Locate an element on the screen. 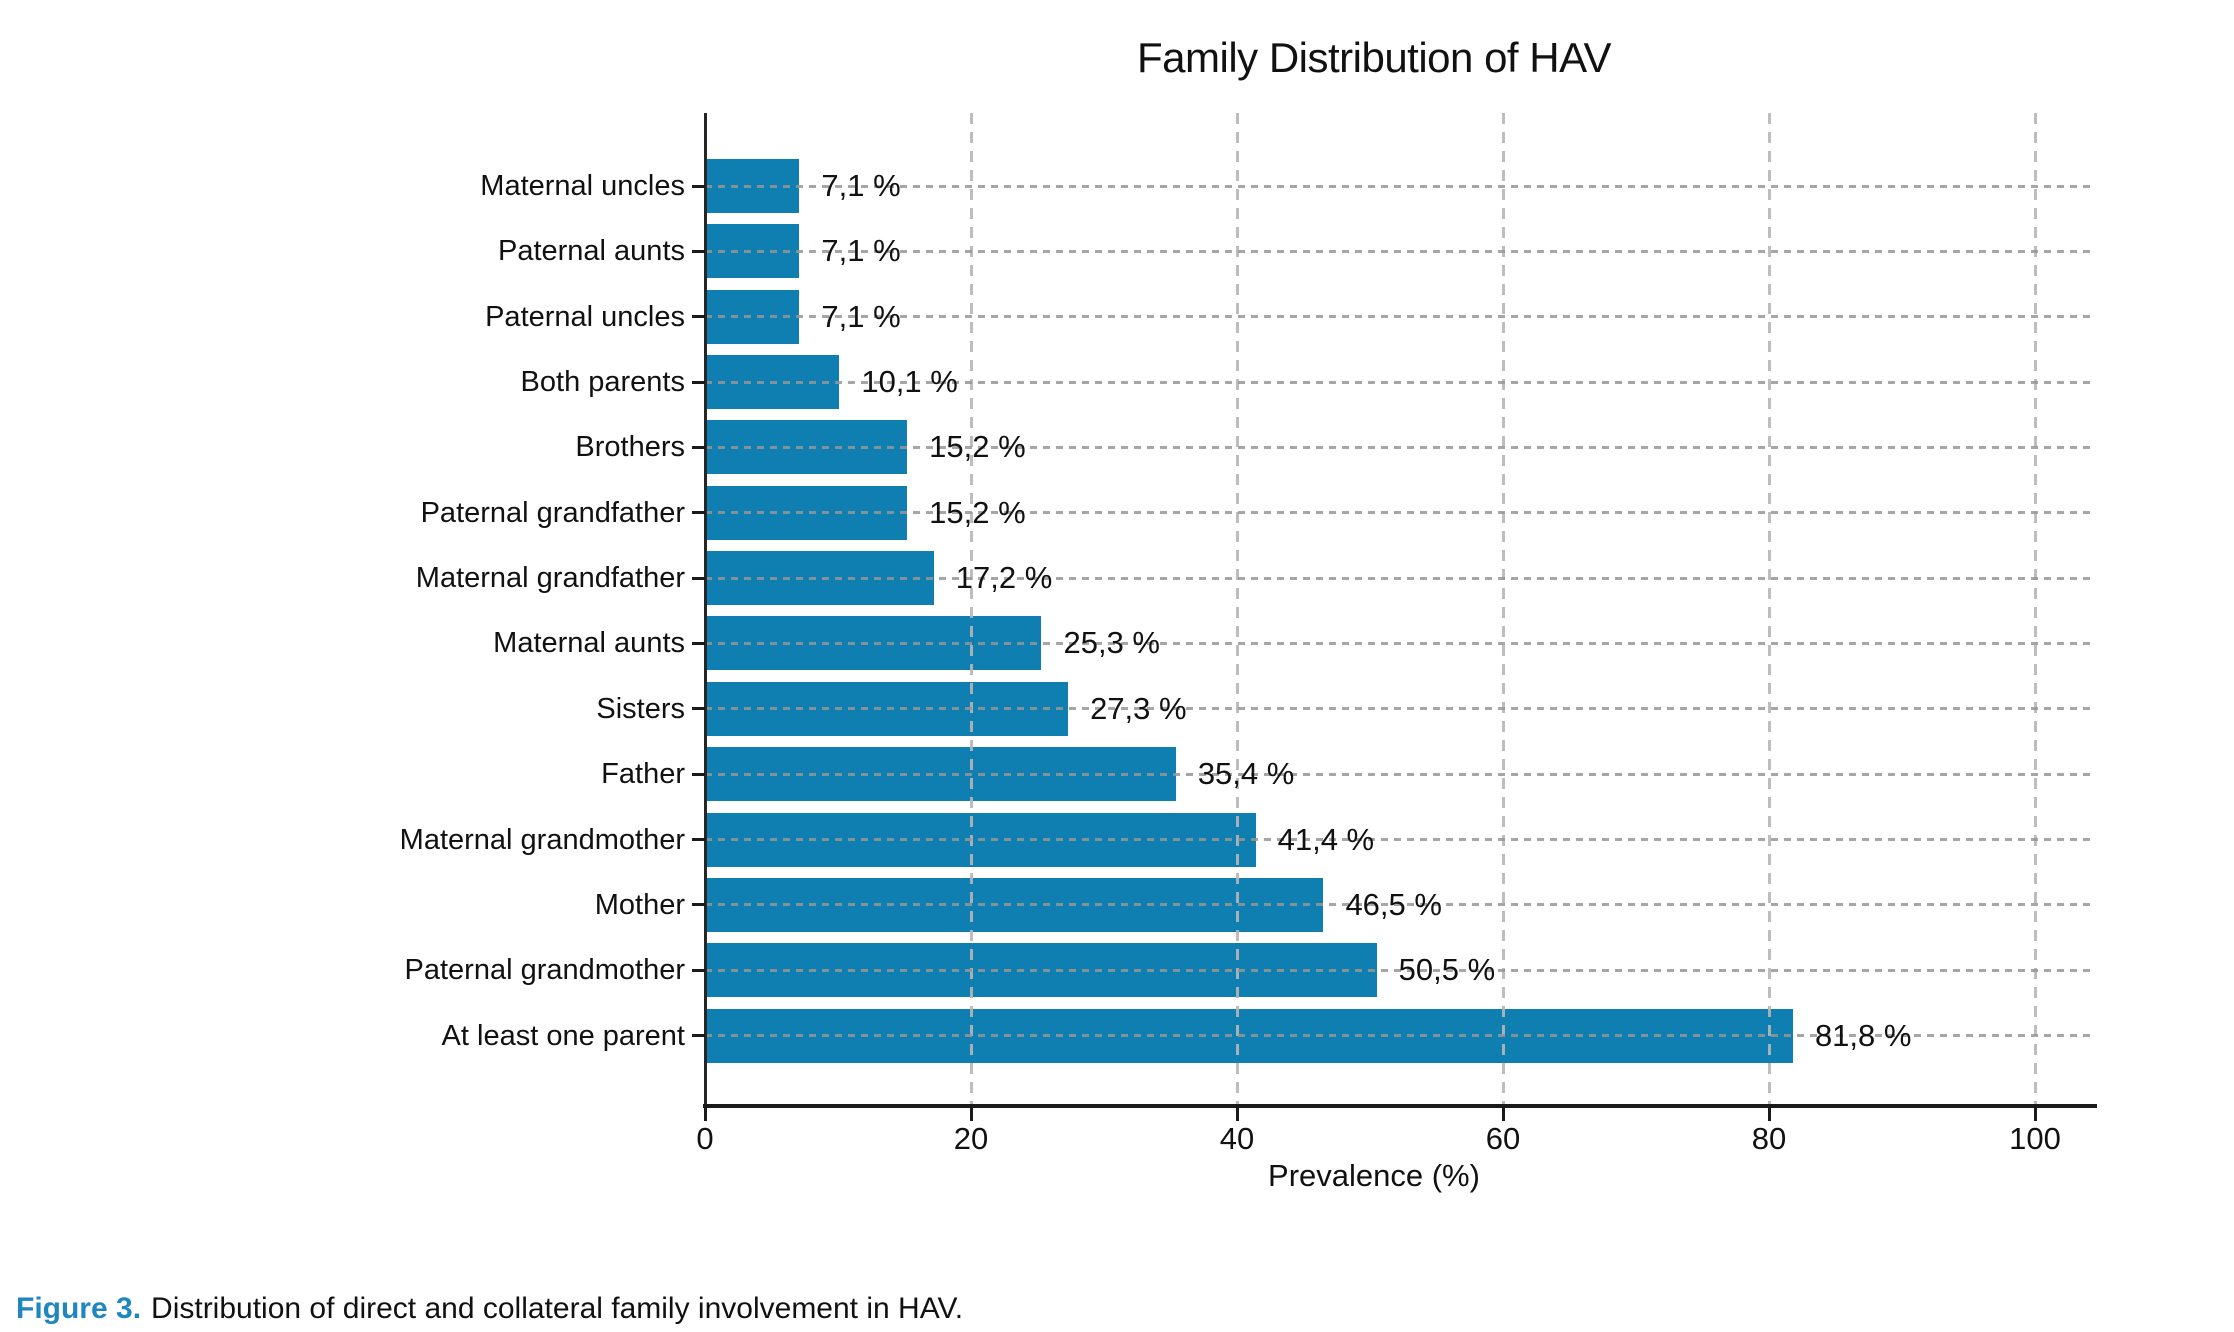 The width and height of the screenshot is (2234, 1332). x-axis-spine is located at coordinates (1400, 1106).